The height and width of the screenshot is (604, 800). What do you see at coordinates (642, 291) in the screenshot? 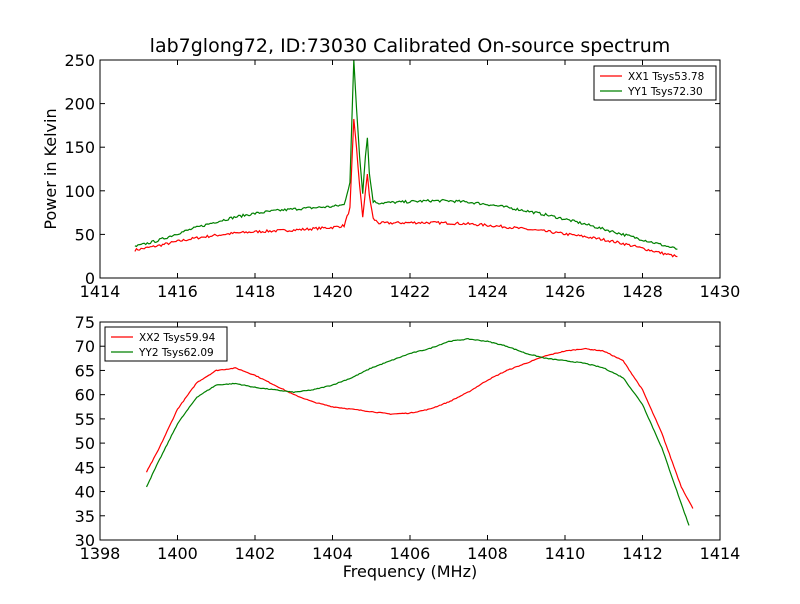
I see `x-tick-label: 1428` at bounding box center [642, 291].